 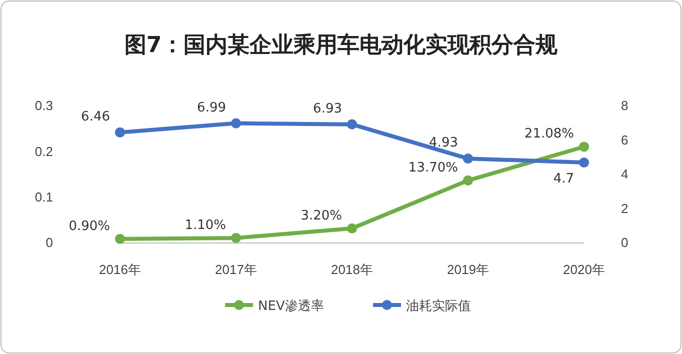 What do you see at coordinates (211, 108) in the screenshot?
I see `data-label: 6.99` at bounding box center [211, 108].